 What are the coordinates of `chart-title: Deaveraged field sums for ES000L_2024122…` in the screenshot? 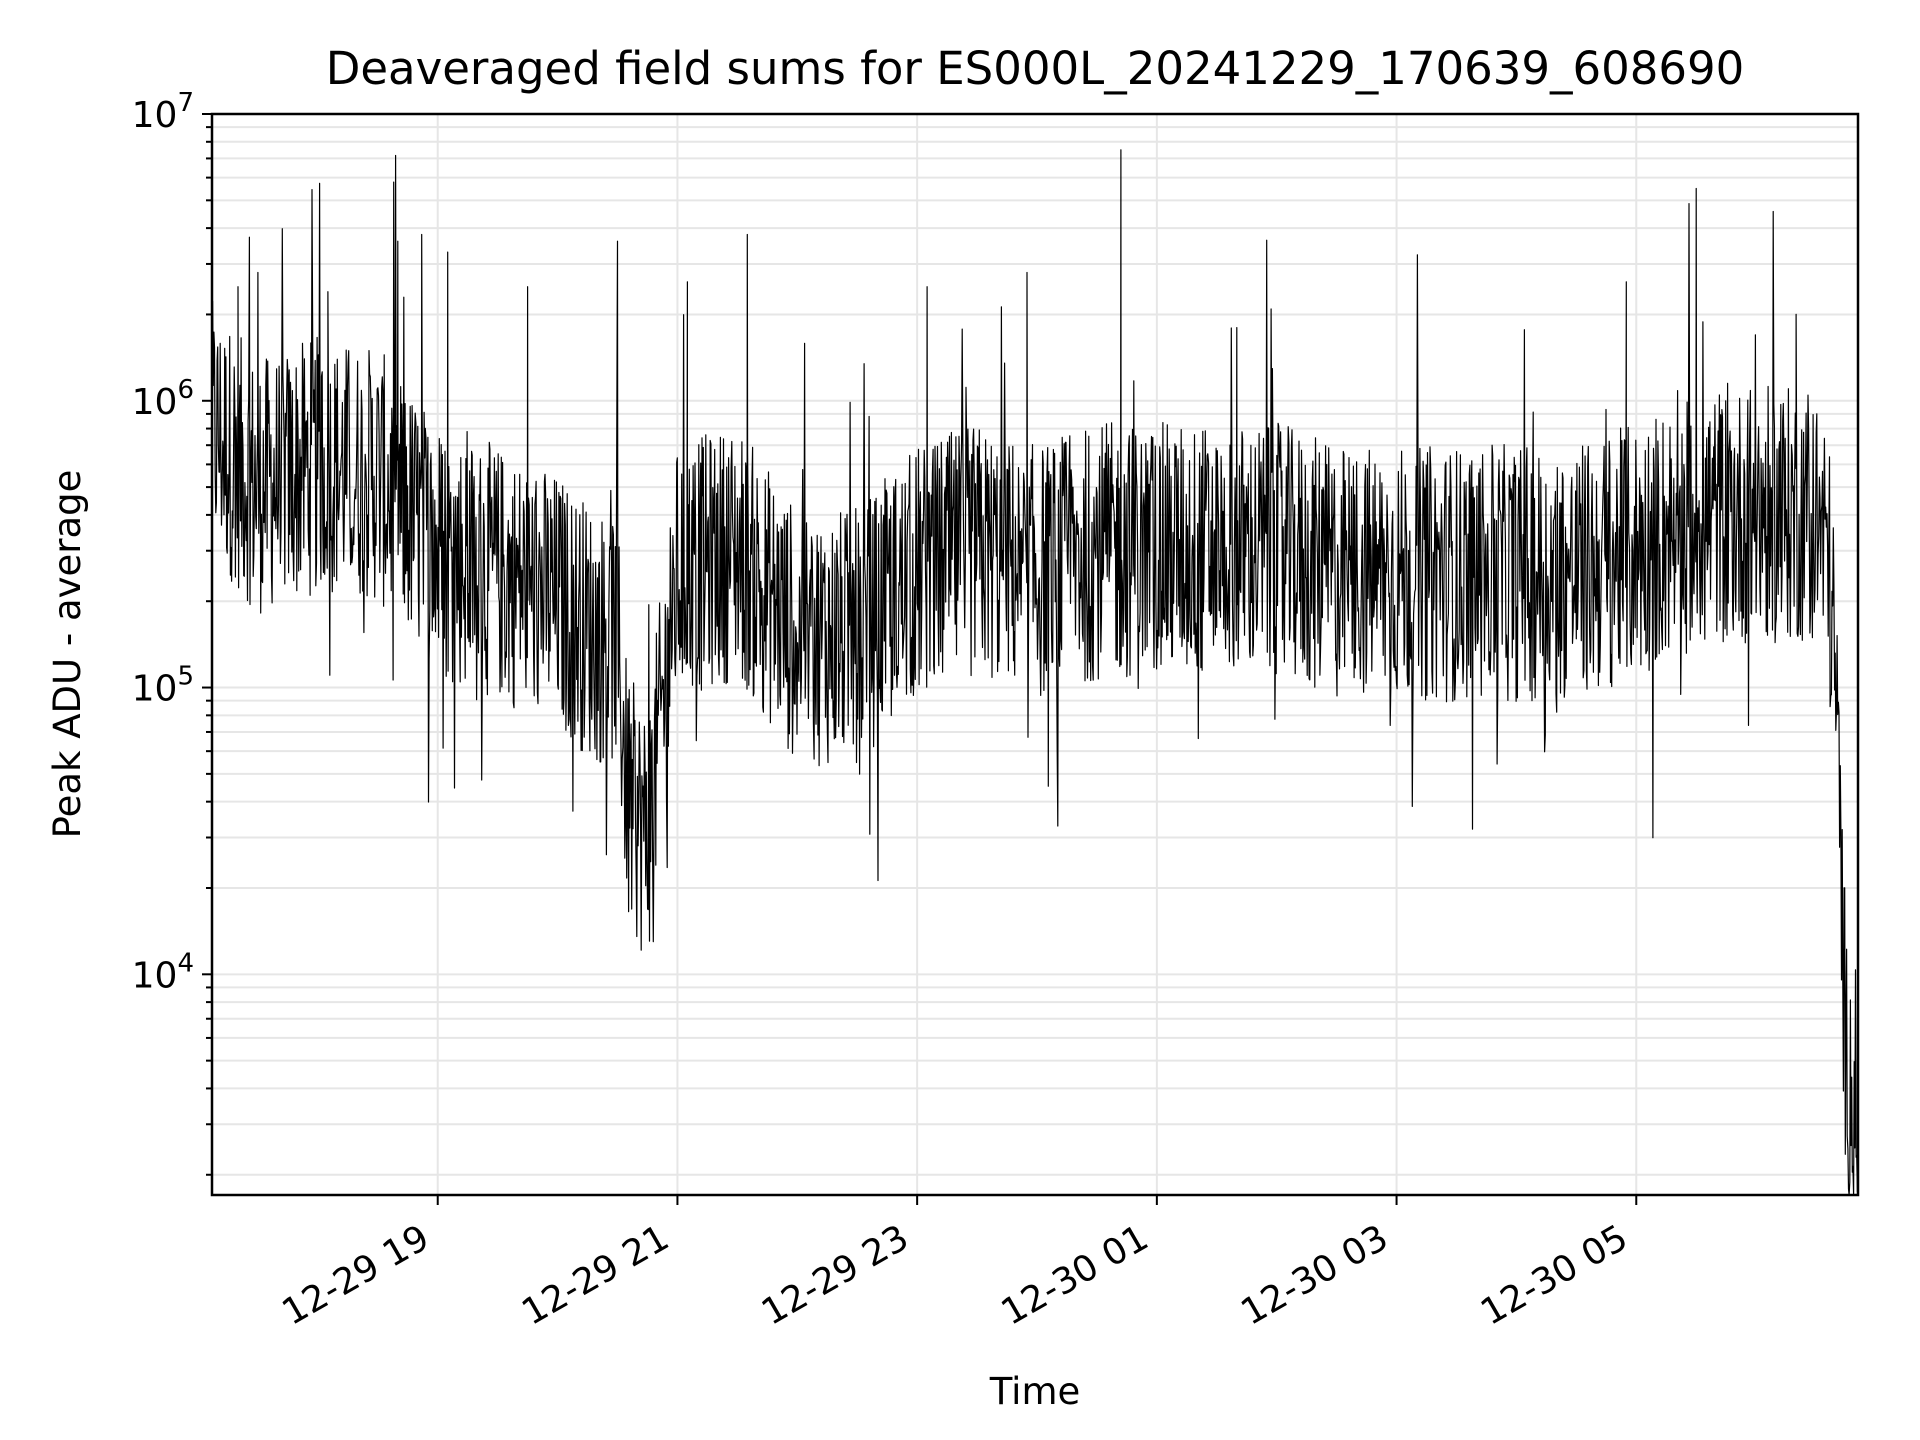 It's located at (1035, 68).